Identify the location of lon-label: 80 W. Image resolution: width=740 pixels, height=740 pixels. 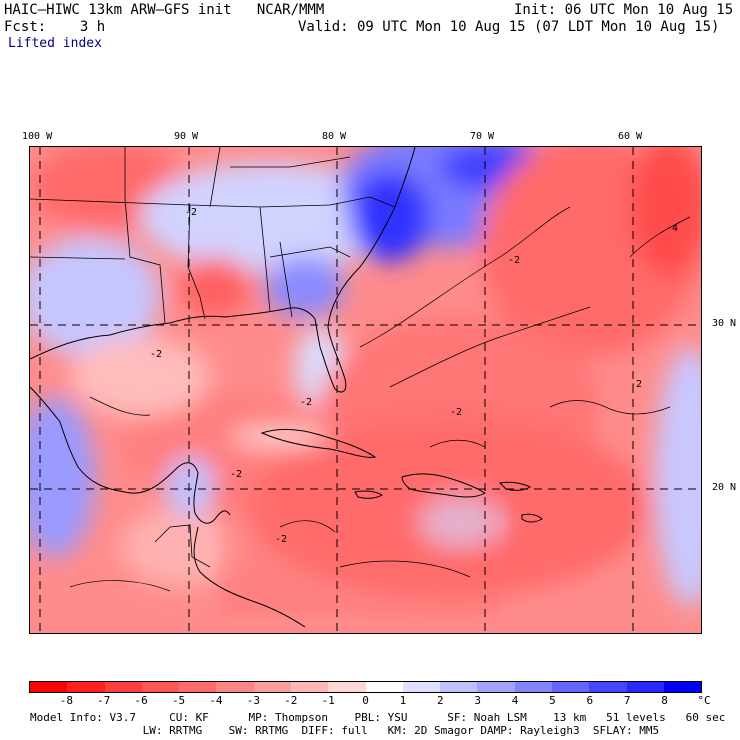
(334, 136).